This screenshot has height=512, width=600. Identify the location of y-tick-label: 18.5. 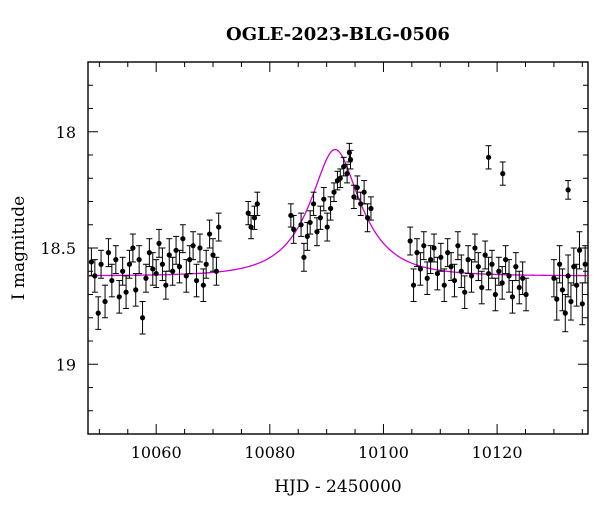
(58, 248).